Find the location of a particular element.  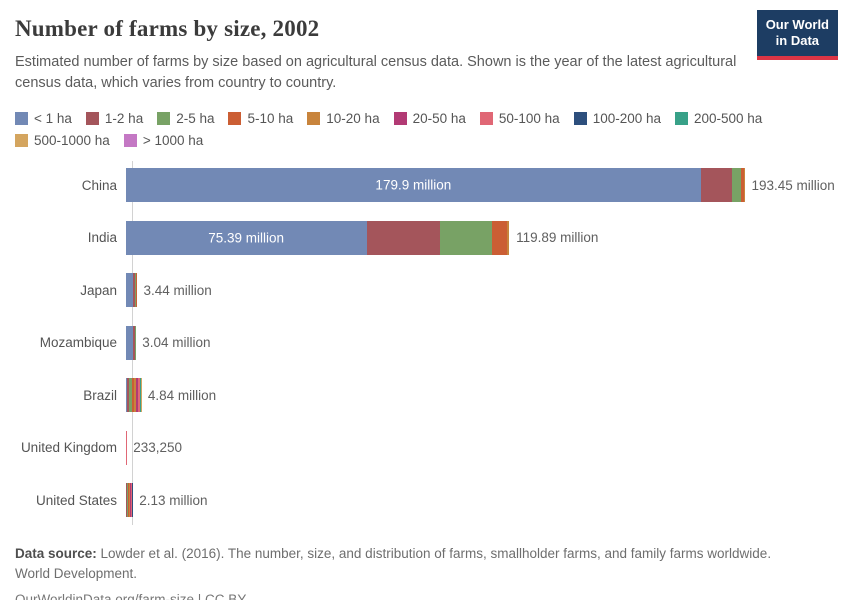

legend-item-label: > 1000 ha is located at coordinates (173, 141).